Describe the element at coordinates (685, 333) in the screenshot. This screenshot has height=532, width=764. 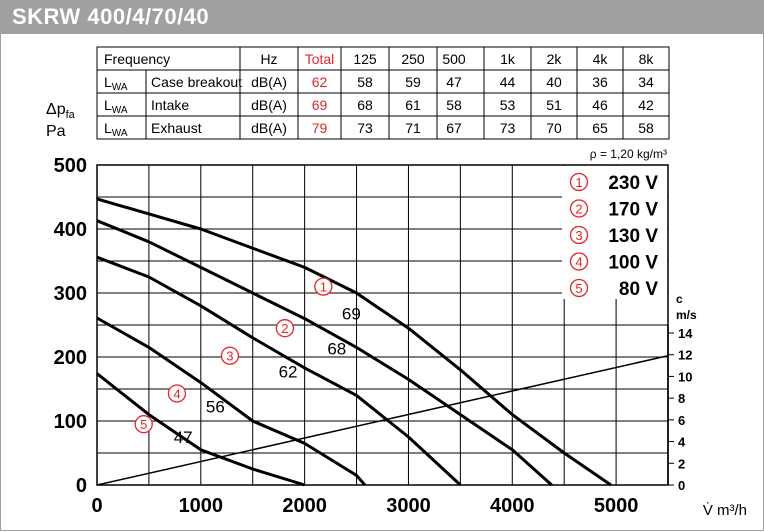
I see `right-tick-label: 14` at that location.